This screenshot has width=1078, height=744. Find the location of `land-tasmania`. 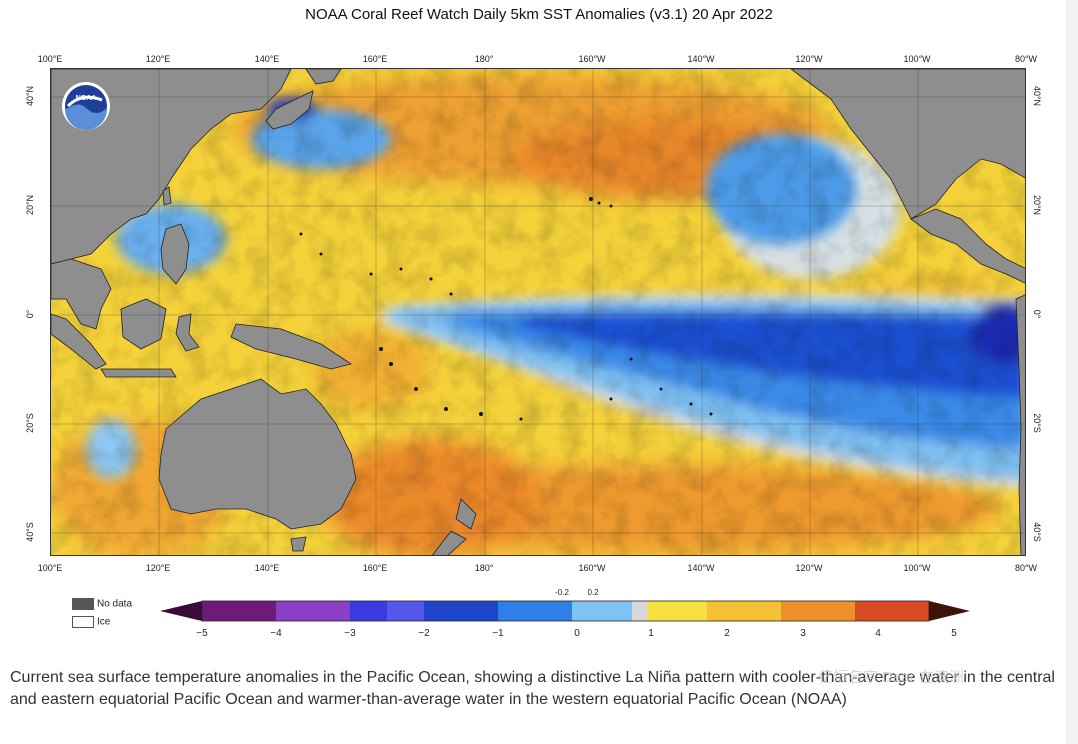

land-tasmania is located at coordinates (298, 544).